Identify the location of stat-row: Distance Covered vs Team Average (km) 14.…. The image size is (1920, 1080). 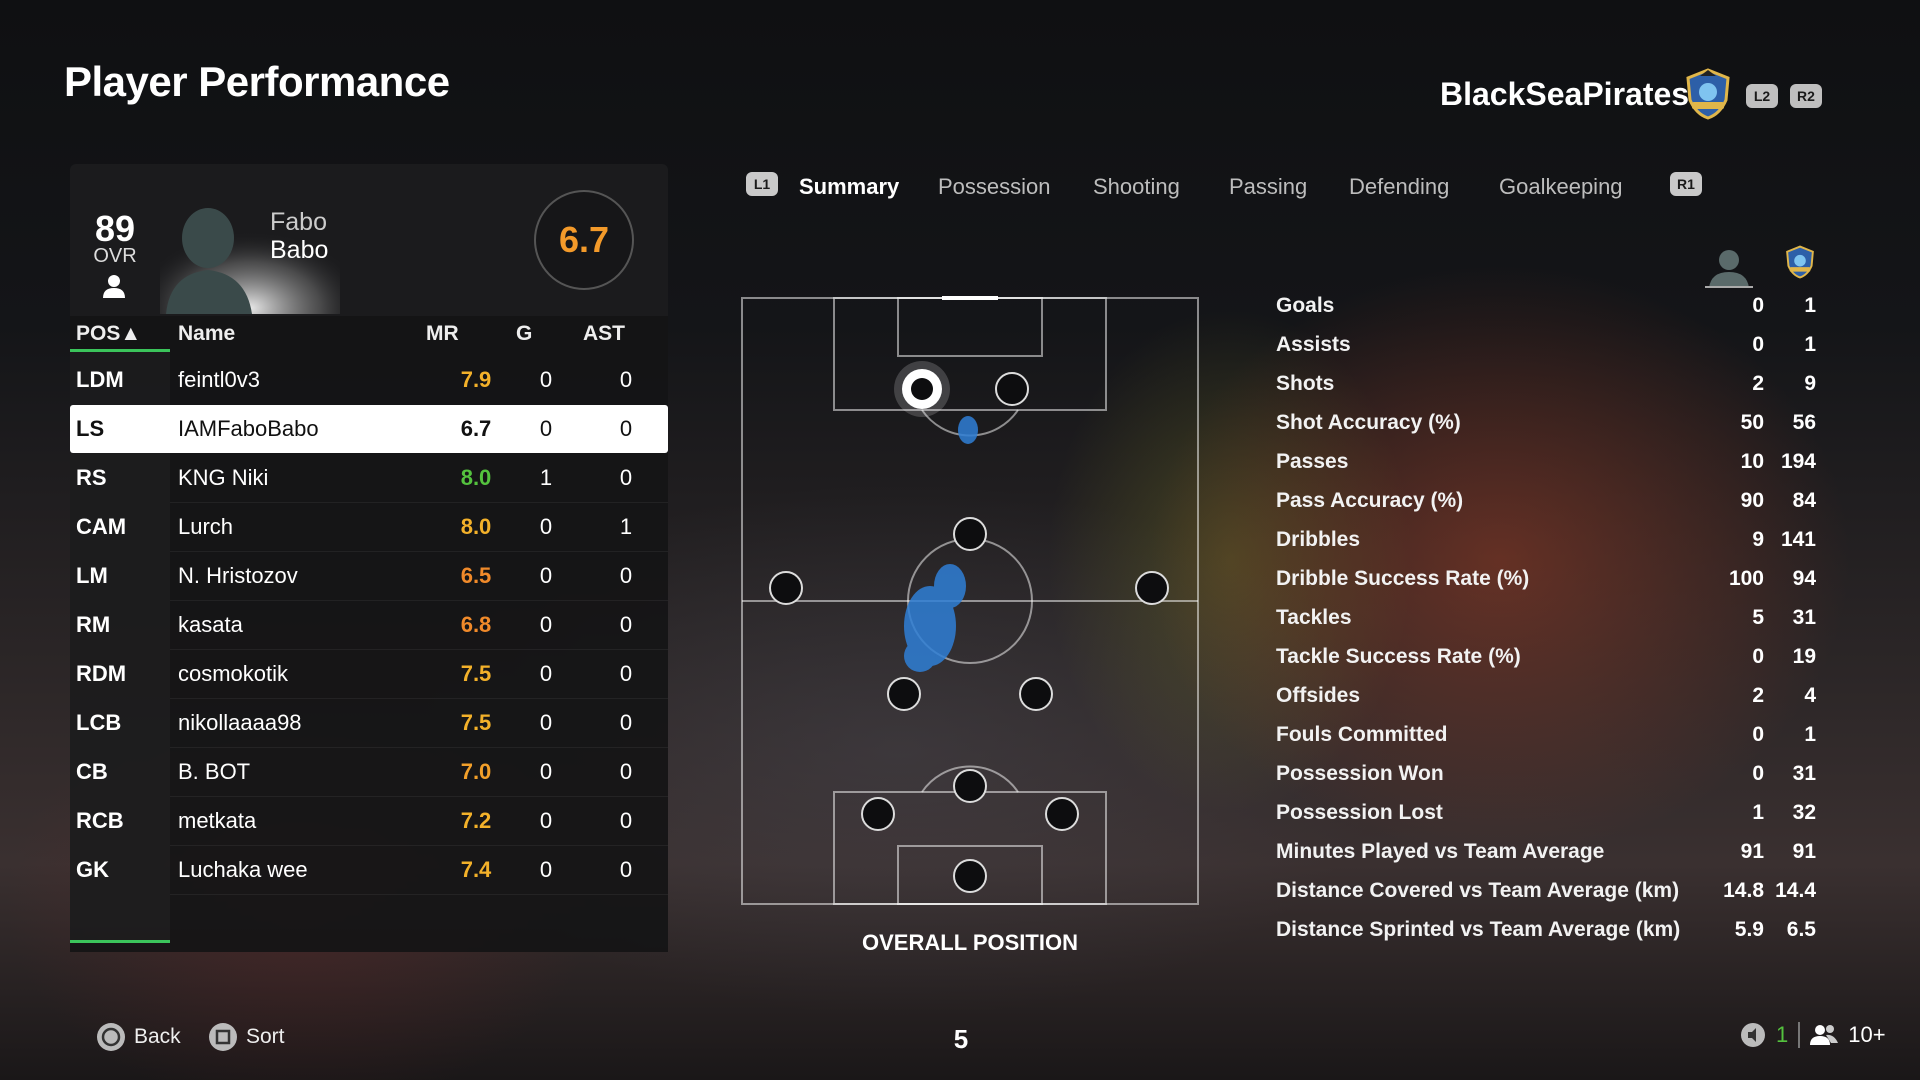
(1546, 891).